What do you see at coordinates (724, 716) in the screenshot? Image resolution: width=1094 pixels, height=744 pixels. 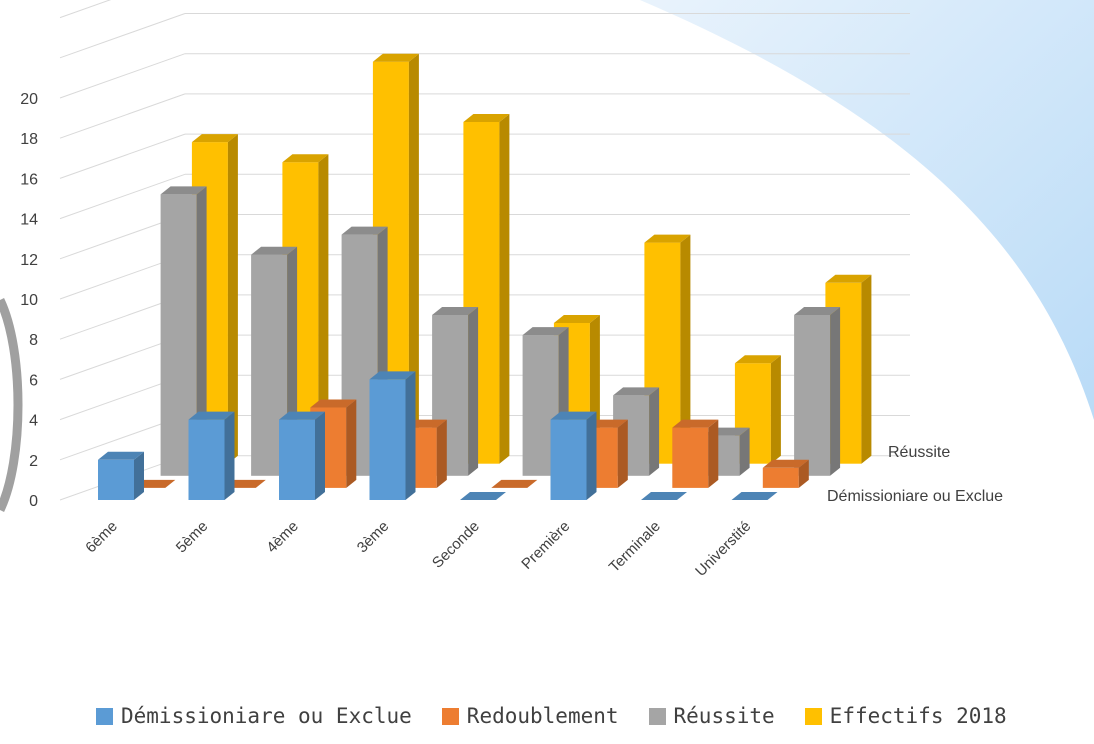 I see `legend-label-reussite: Réussite` at bounding box center [724, 716].